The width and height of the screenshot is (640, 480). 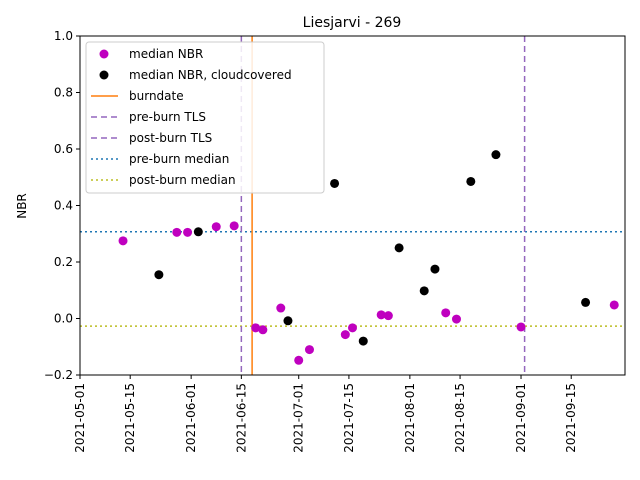 What do you see at coordinates (299, 418) in the screenshot?
I see `x-tick-label-4: 2021-07-01` at bounding box center [299, 418].